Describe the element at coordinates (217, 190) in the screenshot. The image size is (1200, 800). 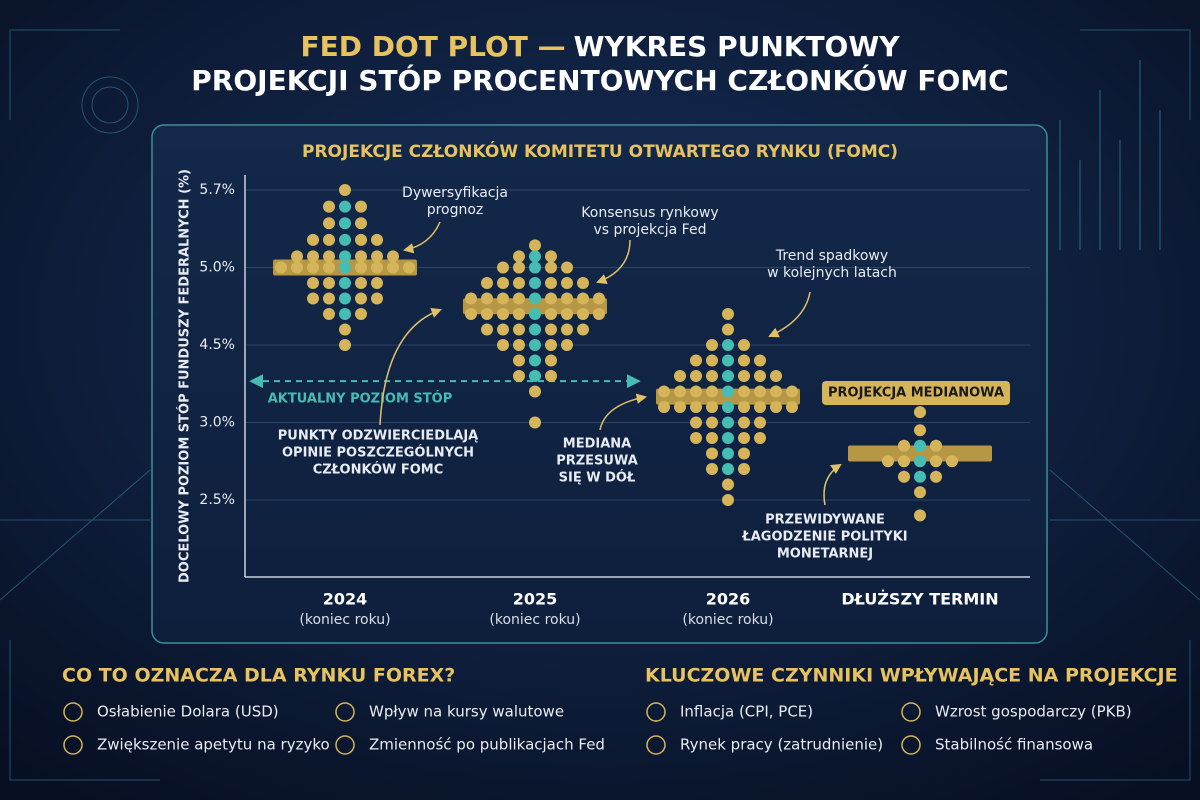
I see `y-tick-label: 5.7%` at that location.